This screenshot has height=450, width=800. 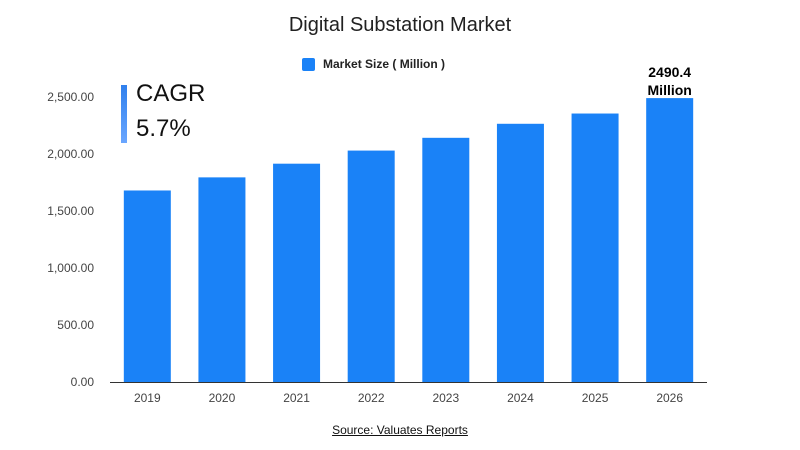 What do you see at coordinates (147, 398) in the screenshot?
I see `x-tick-label: 2019` at bounding box center [147, 398].